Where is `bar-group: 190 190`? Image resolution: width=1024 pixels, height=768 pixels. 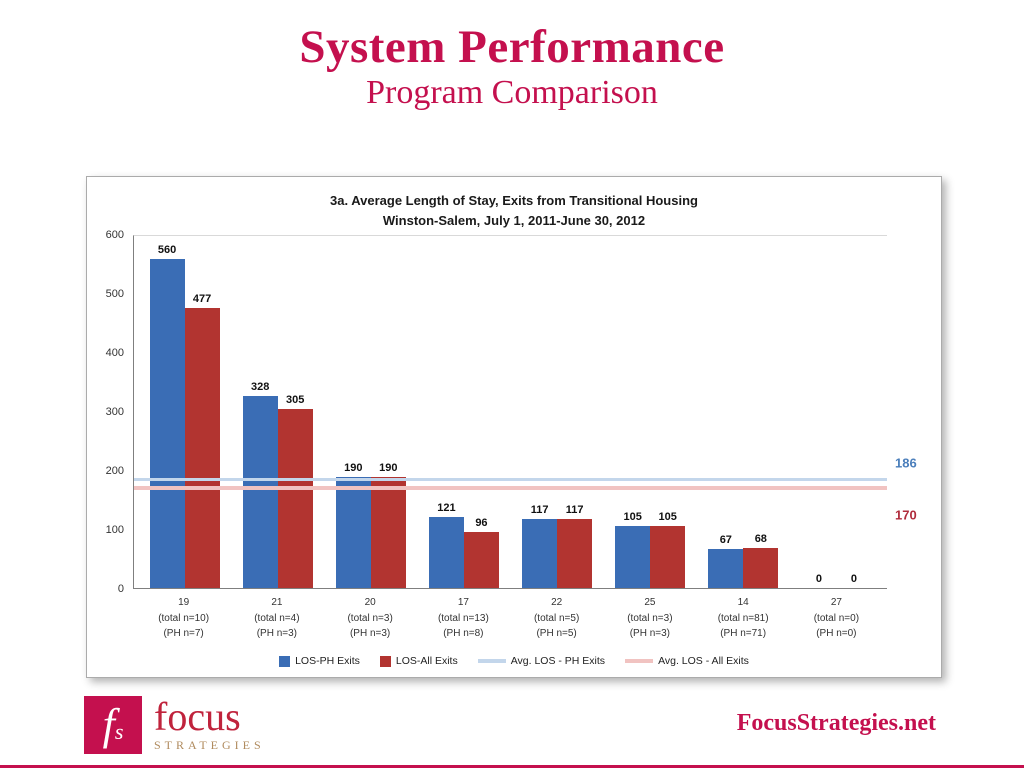
bar-group: 190 190 is located at coordinates (370, 412).